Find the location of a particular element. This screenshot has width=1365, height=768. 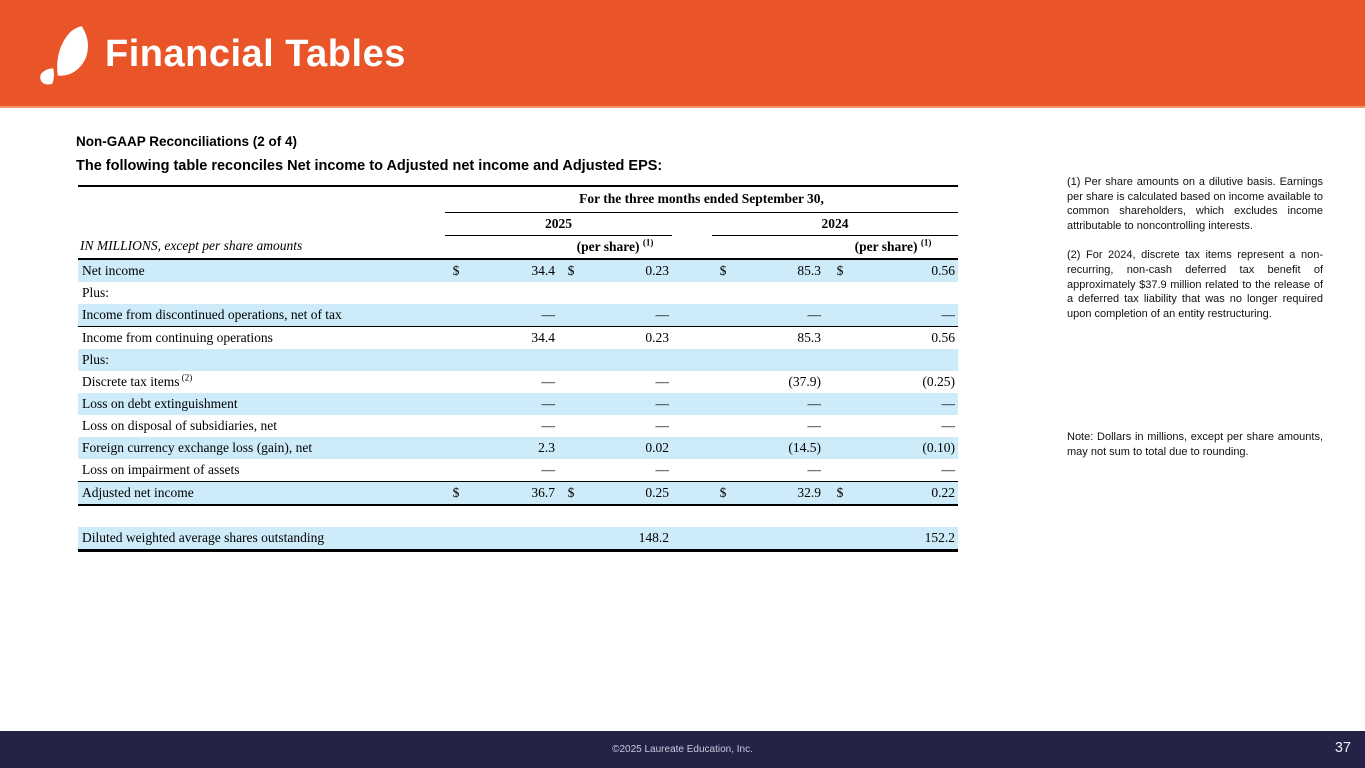

per-share-2024-label: (per share) (1) is located at coordinates (893, 247).